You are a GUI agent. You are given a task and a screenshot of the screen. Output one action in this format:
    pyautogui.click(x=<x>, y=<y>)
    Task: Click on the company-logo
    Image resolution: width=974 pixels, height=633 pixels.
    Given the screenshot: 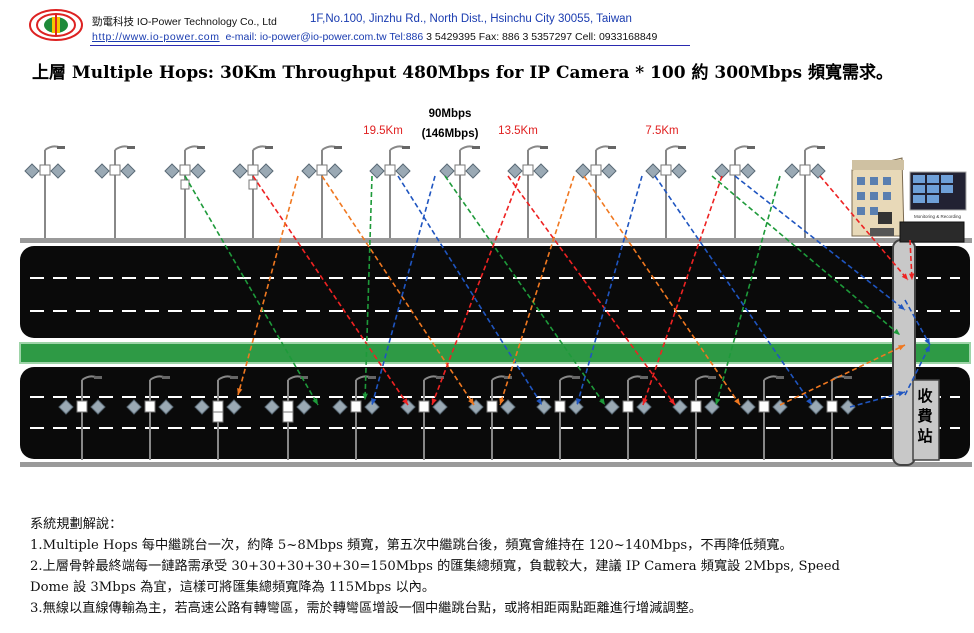 What is the action you would take?
    pyautogui.click(x=56, y=25)
    